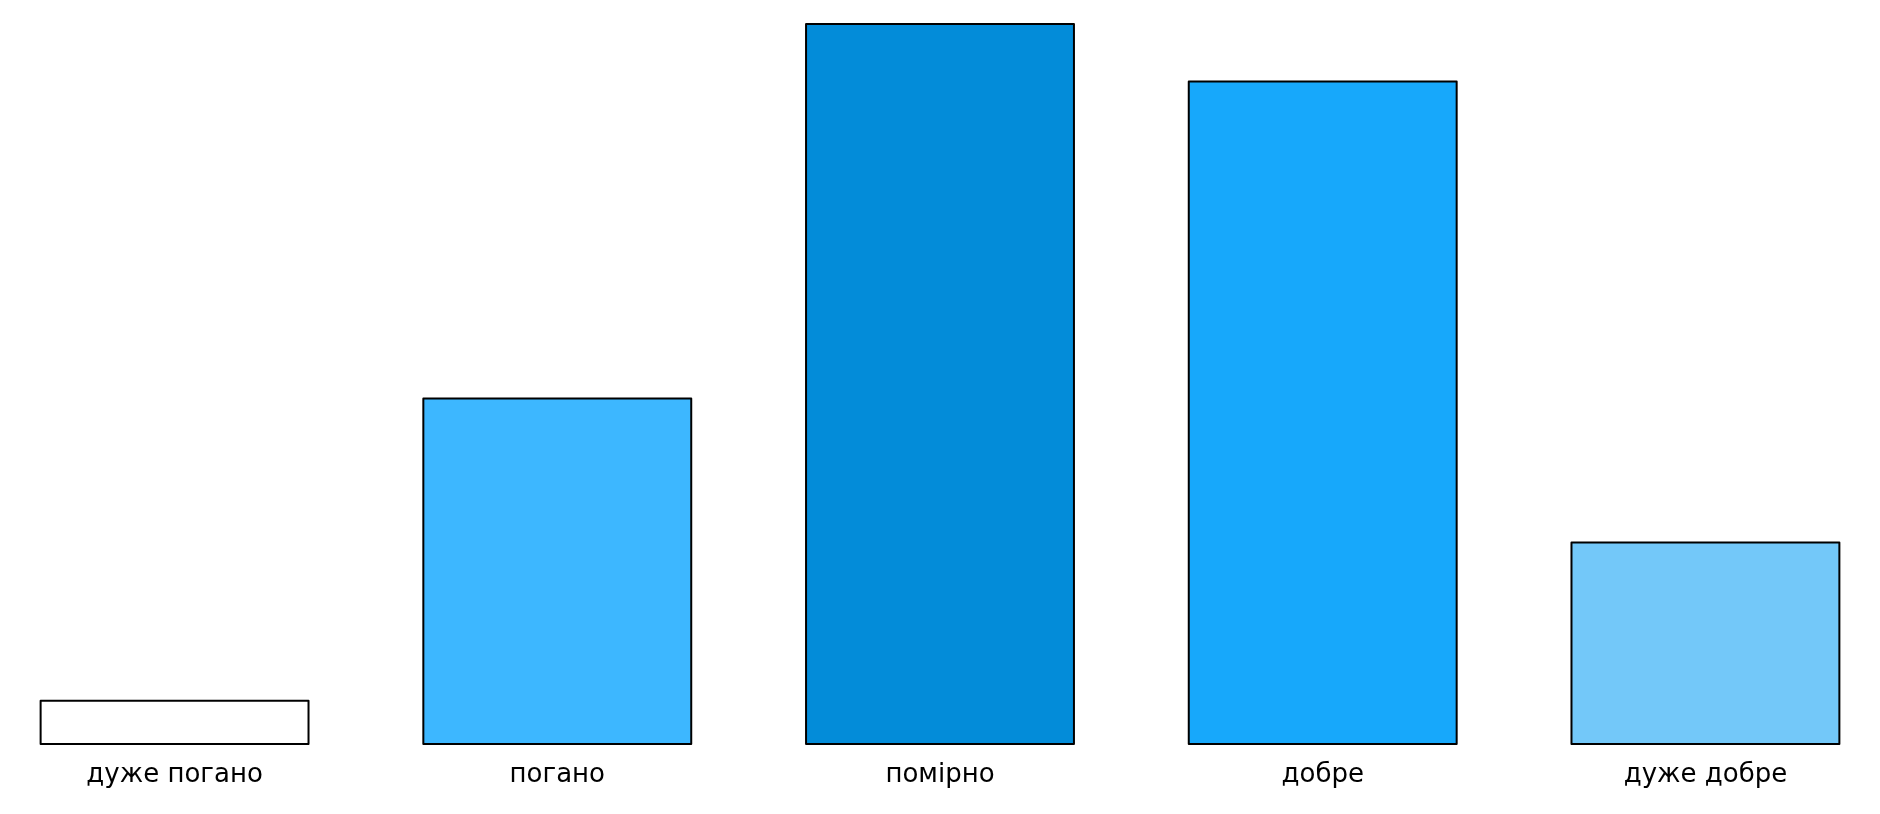  I want to click on x-tick-label: добре, so click(1322, 773).